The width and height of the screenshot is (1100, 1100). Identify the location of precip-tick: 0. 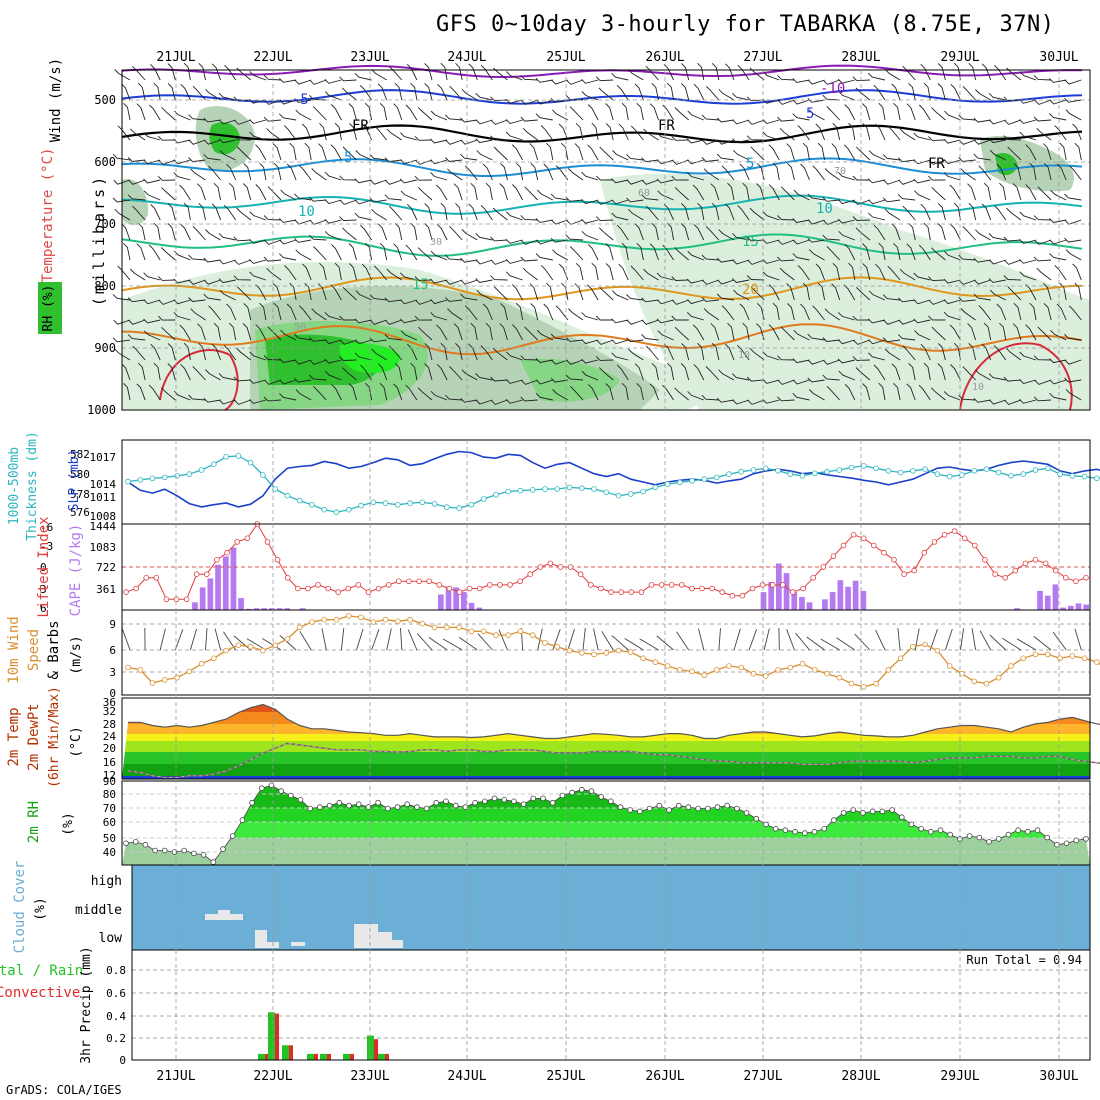
(122, 1060).